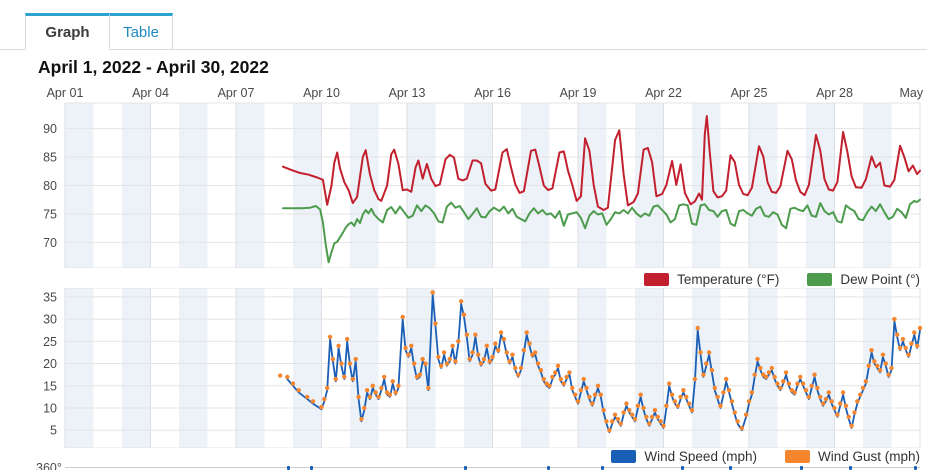 The image size is (927, 470). I want to click on temperature-chart-legend: Temperature (°F) Dew Point (°), so click(782, 279).